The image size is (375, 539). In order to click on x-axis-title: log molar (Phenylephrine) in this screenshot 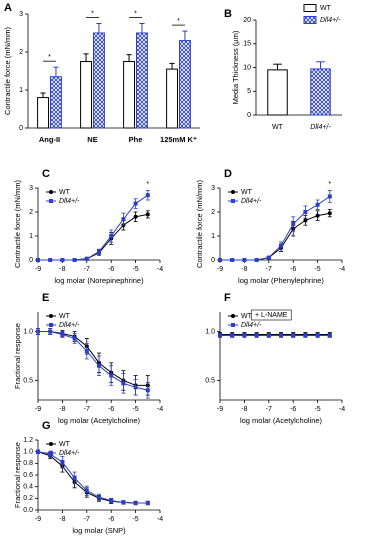, I will do `click(281, 280)`.